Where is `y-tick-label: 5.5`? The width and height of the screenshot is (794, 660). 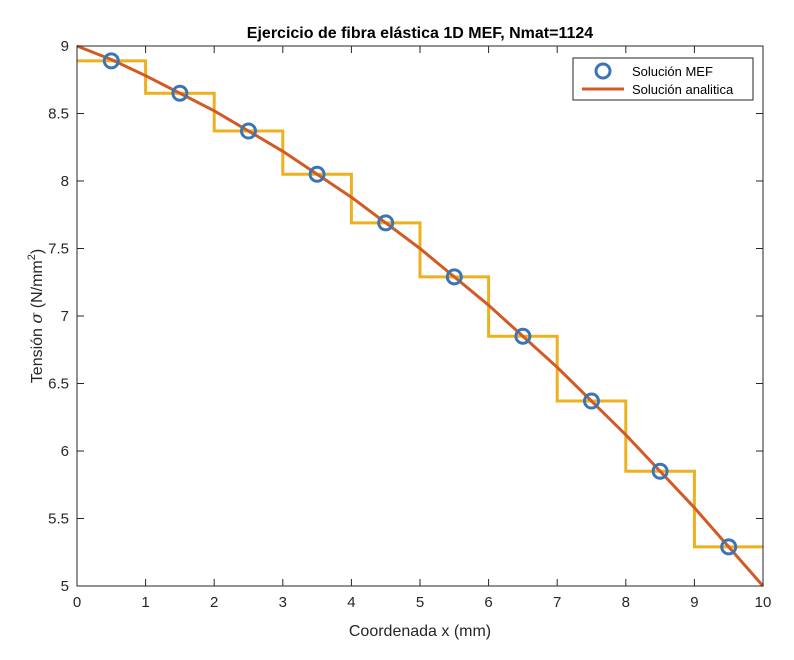
y-tick-label: 5.5 is located at coordinates (58, 519).